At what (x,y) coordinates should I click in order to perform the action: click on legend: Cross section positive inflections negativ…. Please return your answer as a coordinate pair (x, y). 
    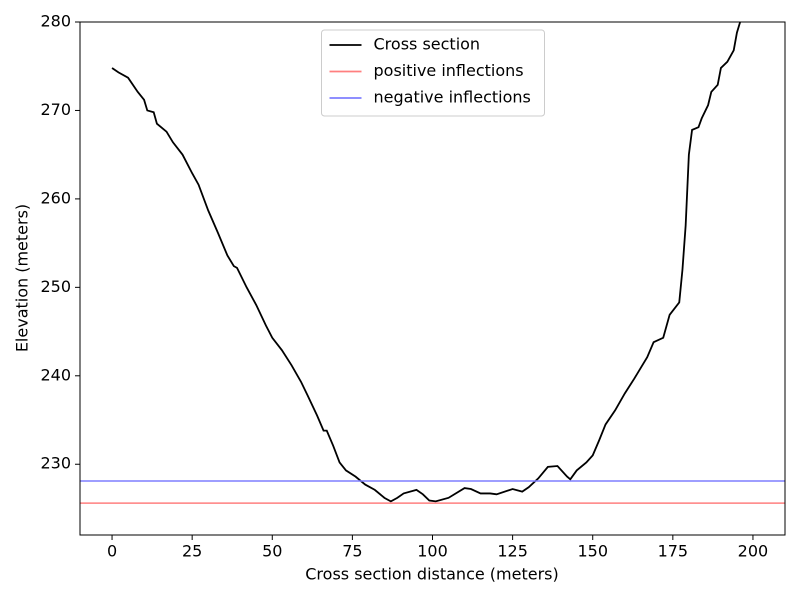
    Looking at the image, I should click on (433, 73).